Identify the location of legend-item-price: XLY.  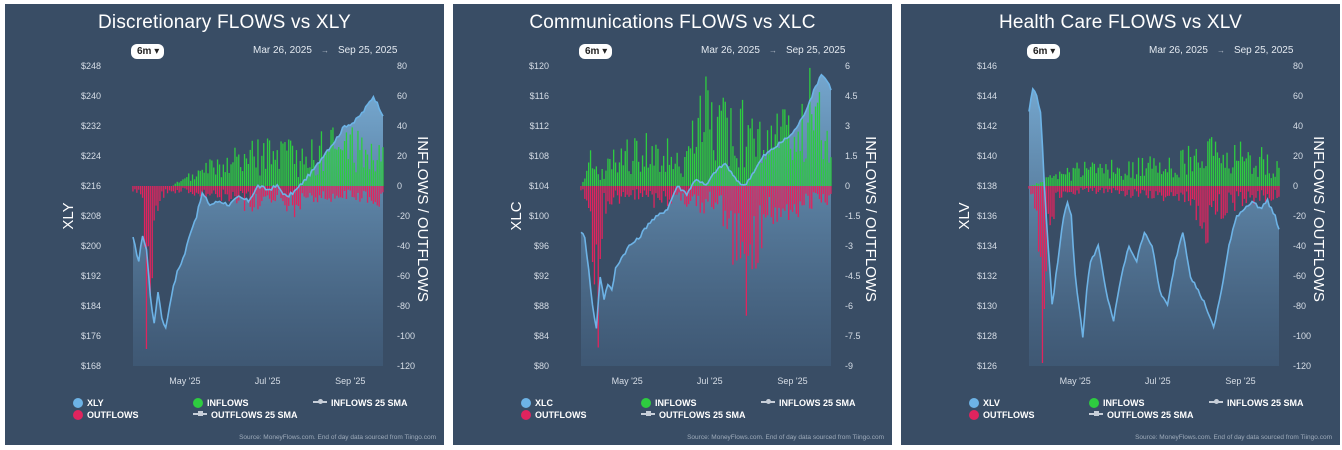
(88, 403).